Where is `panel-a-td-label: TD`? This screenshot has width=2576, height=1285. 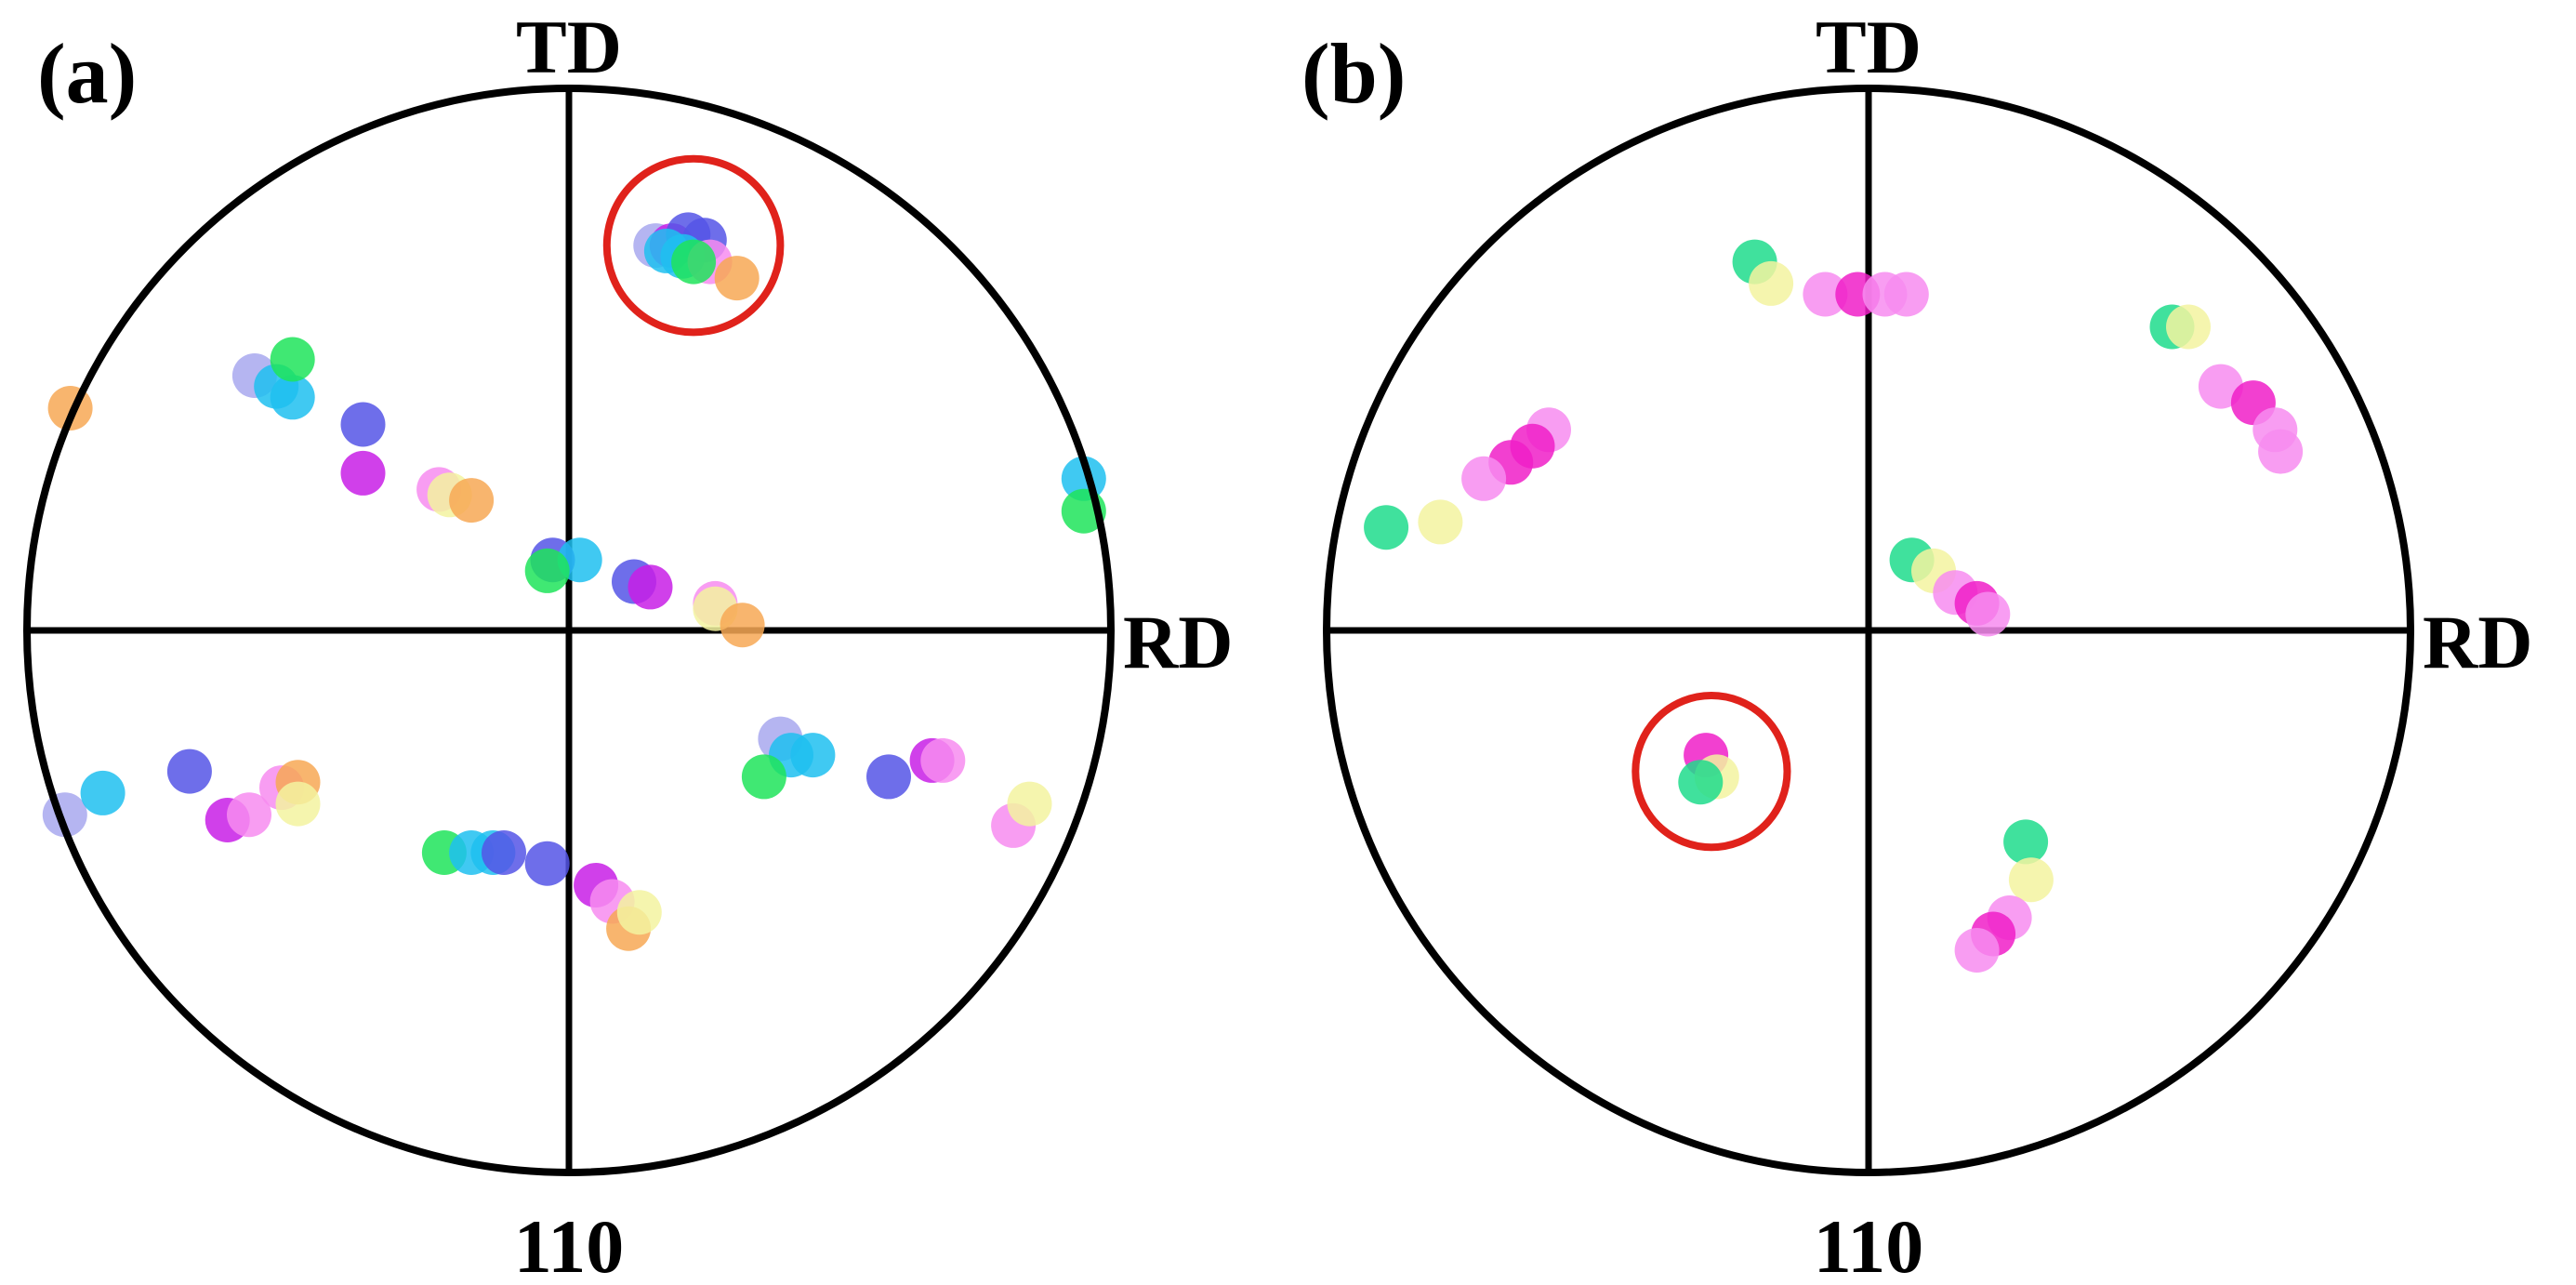 panel-a-td-label: TD is located at coordinates (569, 47).